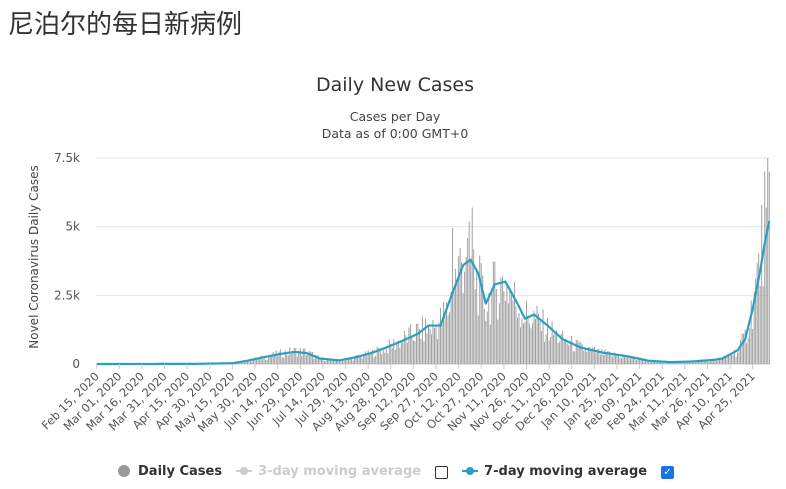 The width and height of the screenshot is (786, 489). I want to click on 7-day-average-checkbox: ✓, so click(668, 472).